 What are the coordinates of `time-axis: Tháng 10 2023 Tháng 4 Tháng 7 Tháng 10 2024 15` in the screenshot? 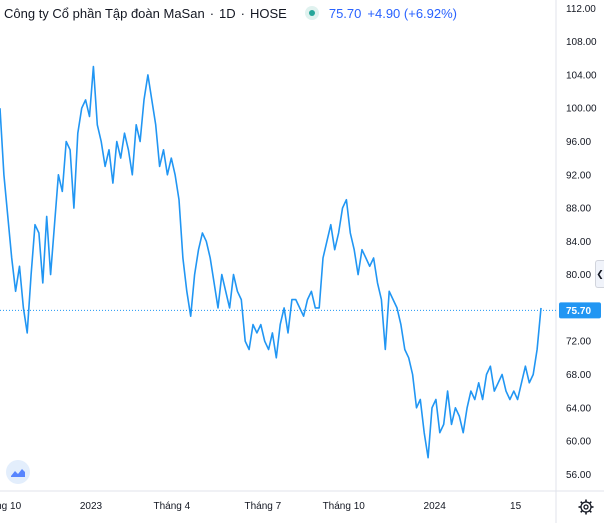 It's located at (261, 506).